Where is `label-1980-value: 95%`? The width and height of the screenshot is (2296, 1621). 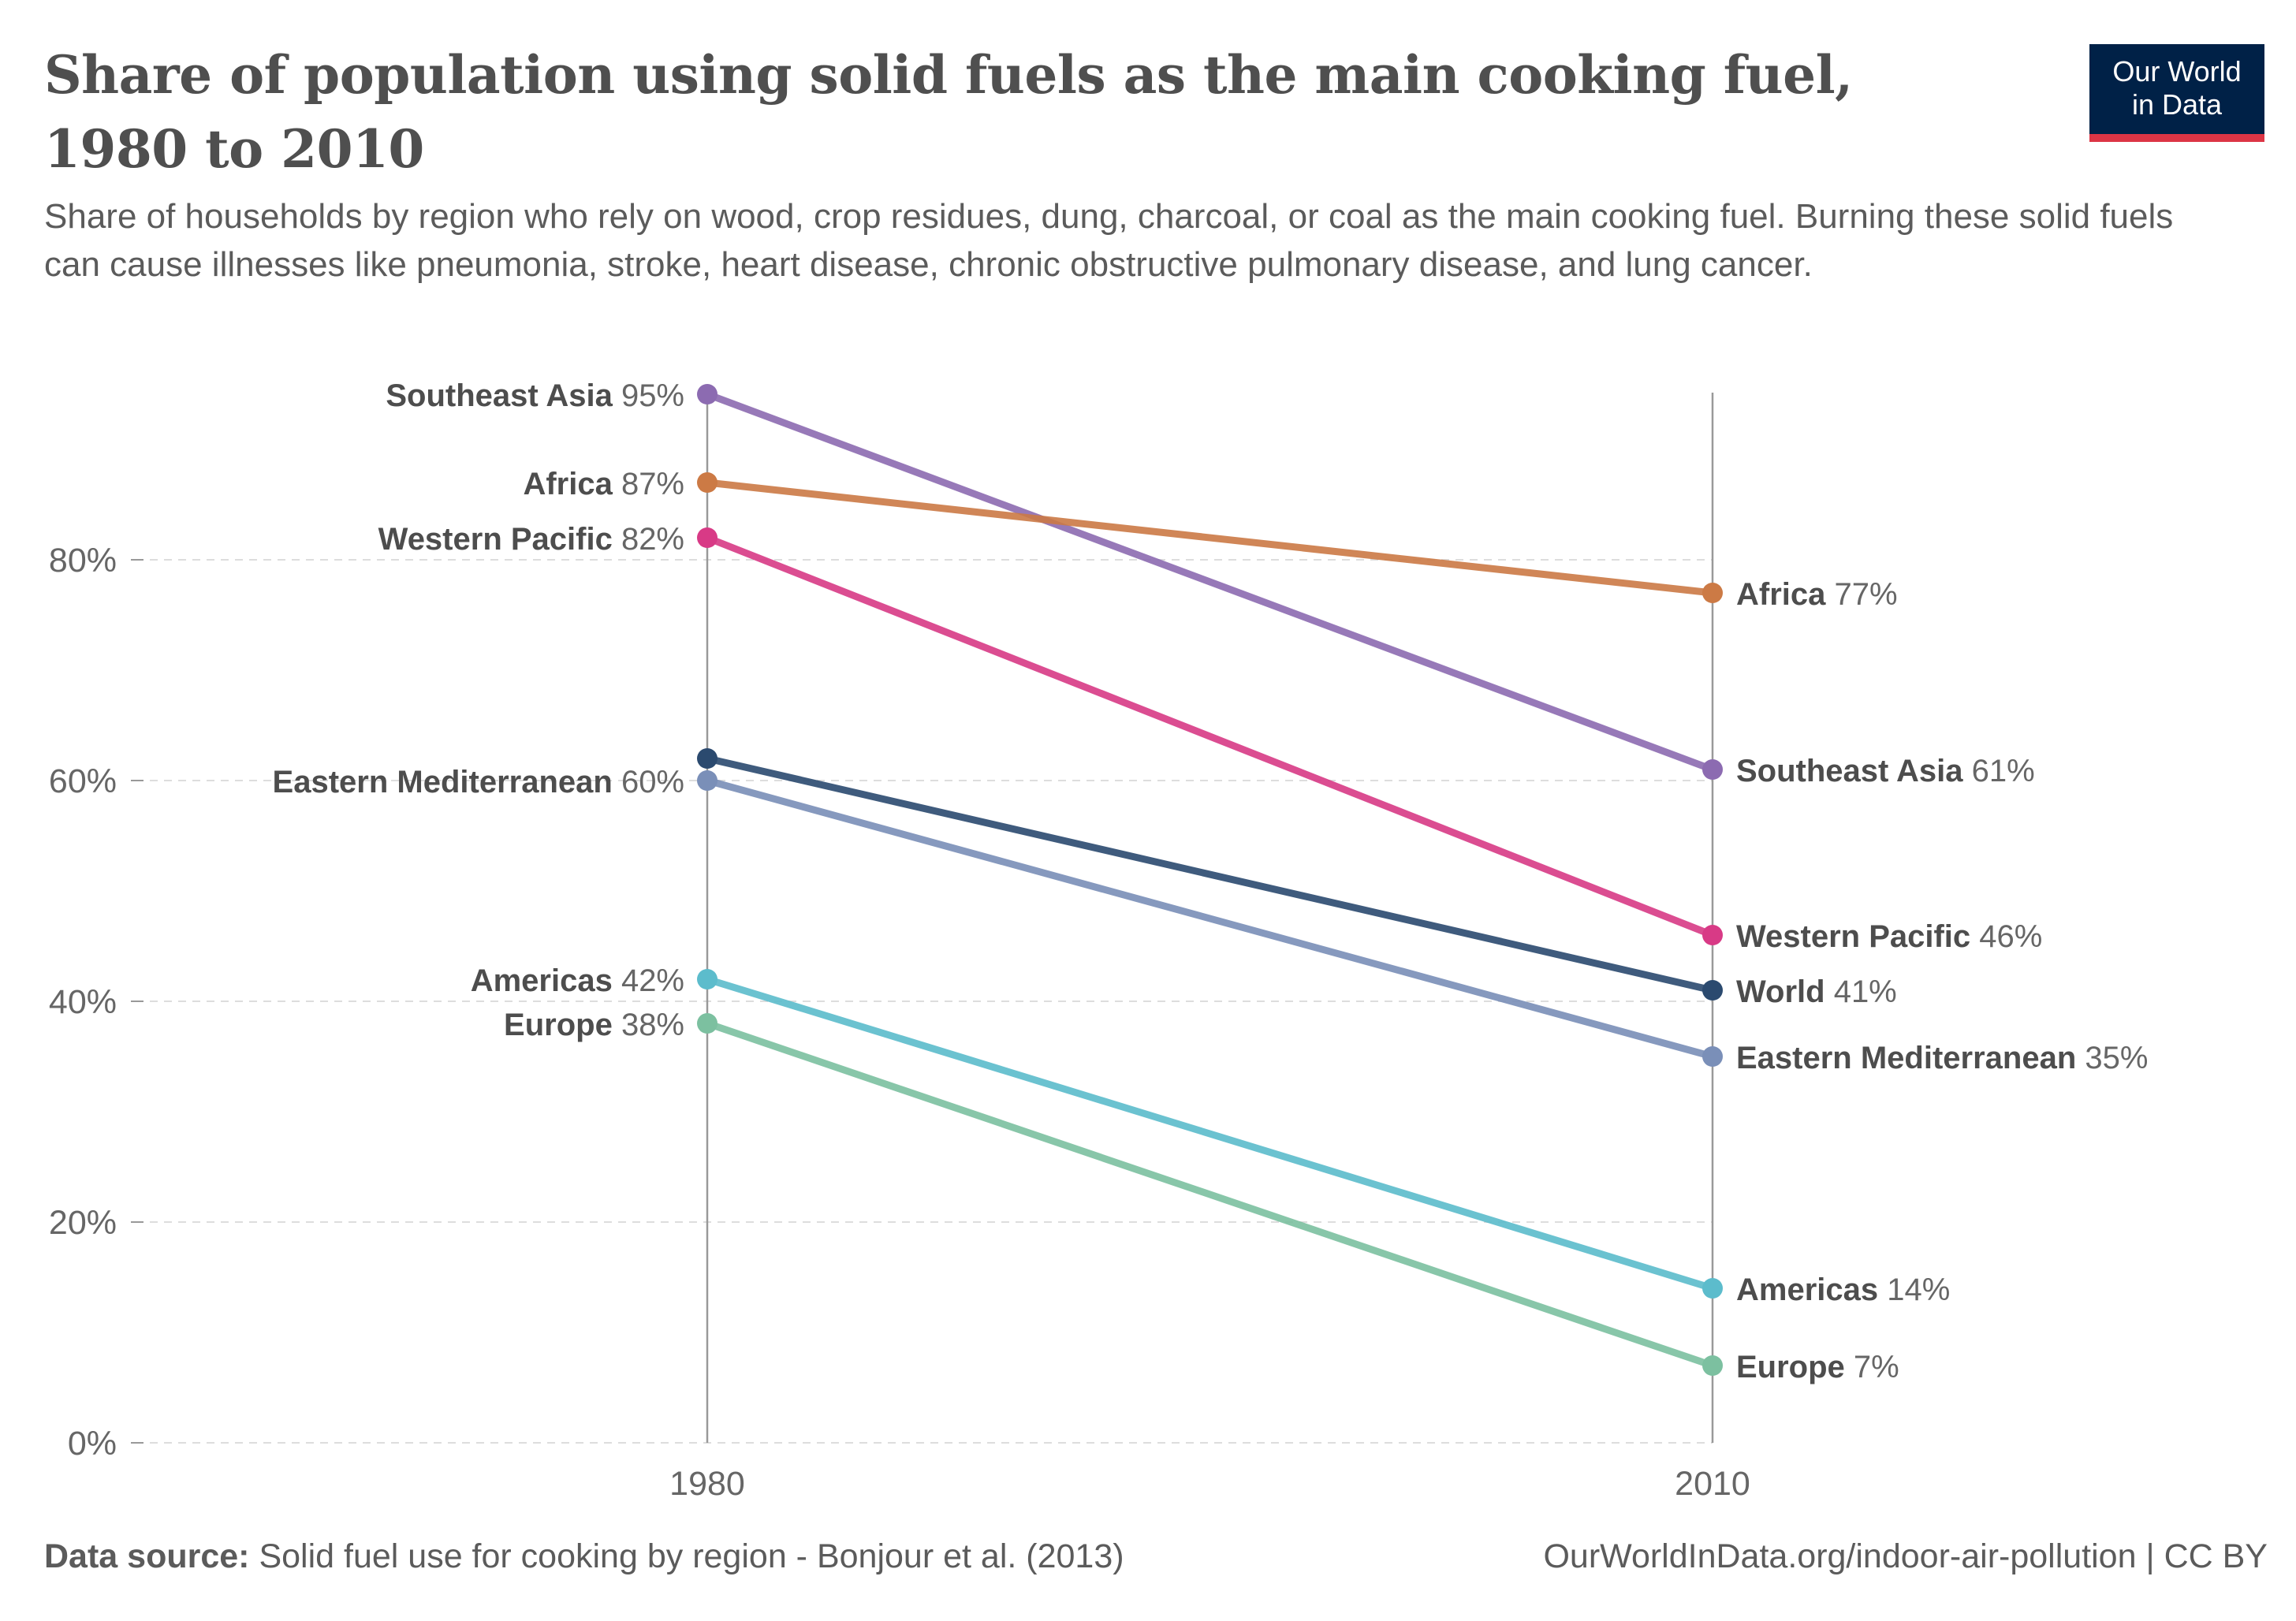
label-1980-value: 95% is located at coordinates (648, 395).